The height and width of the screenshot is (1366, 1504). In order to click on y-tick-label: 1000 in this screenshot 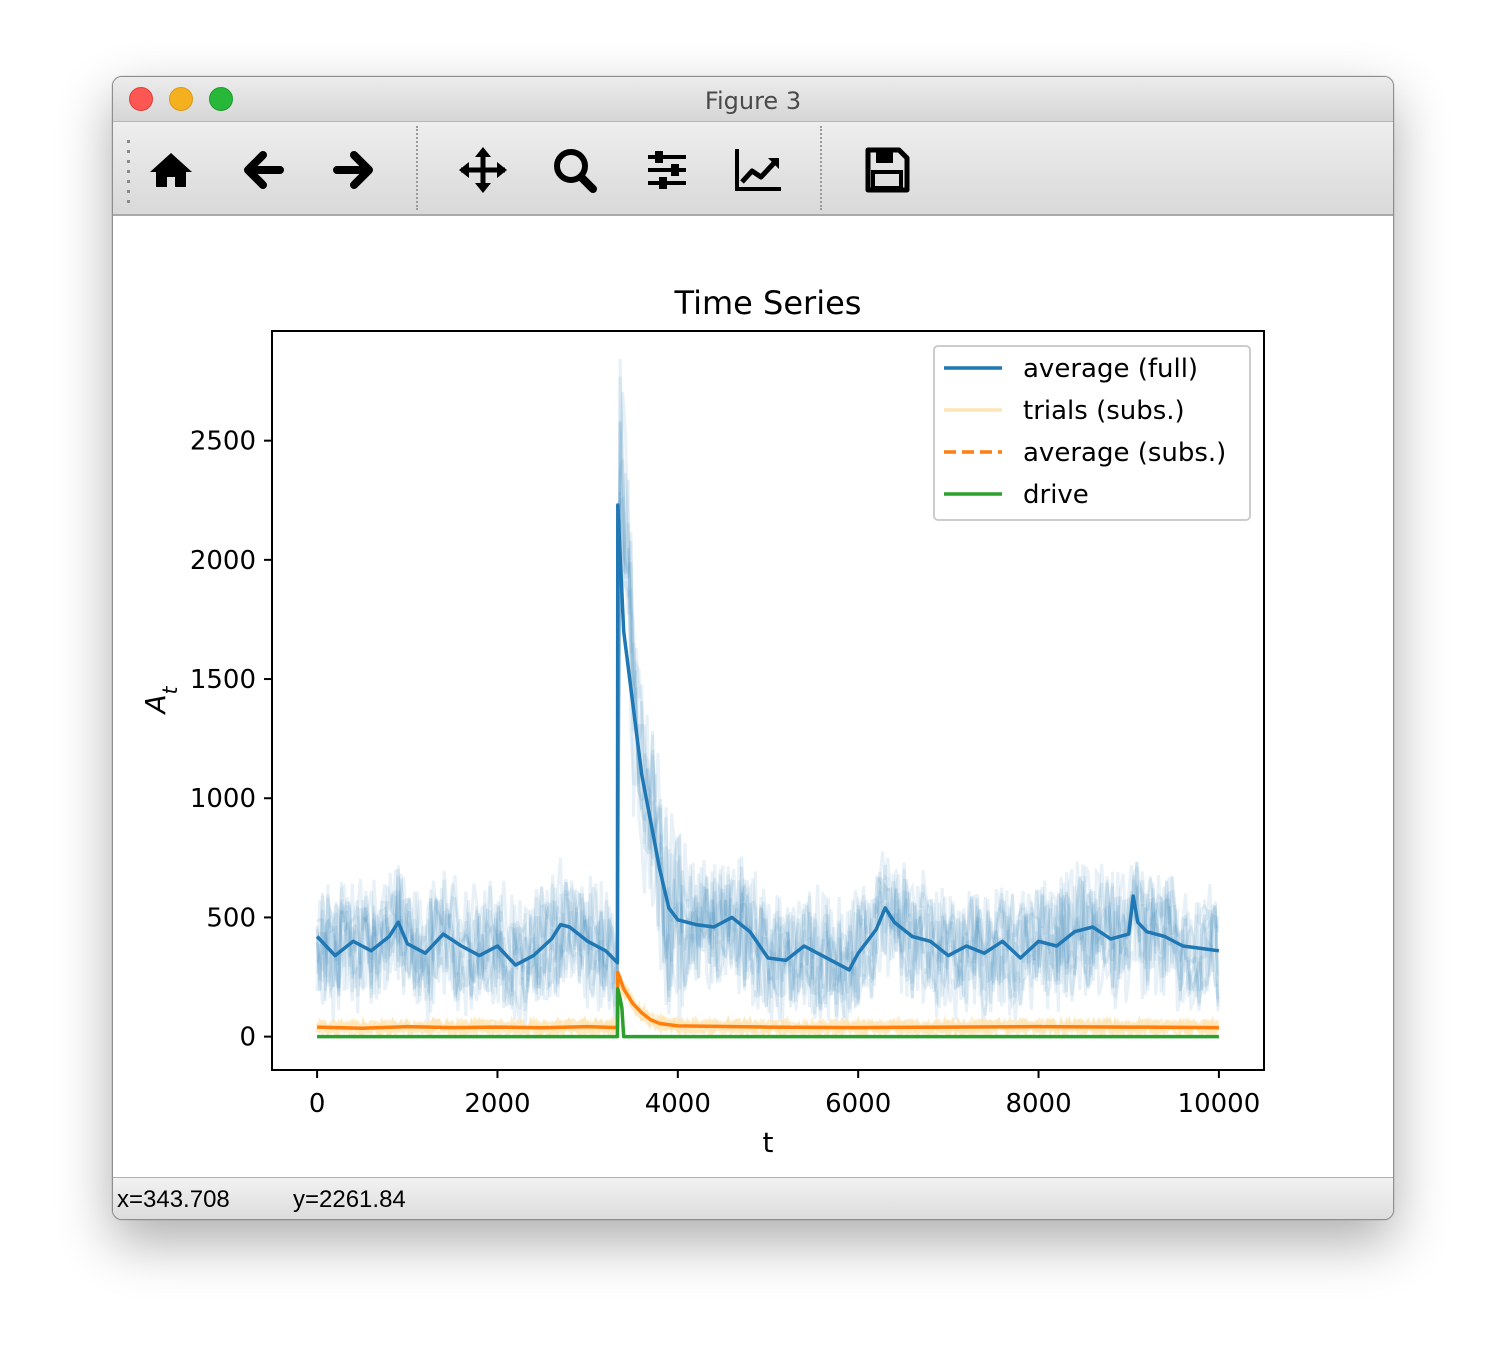, I will do `click(223, 799)`.